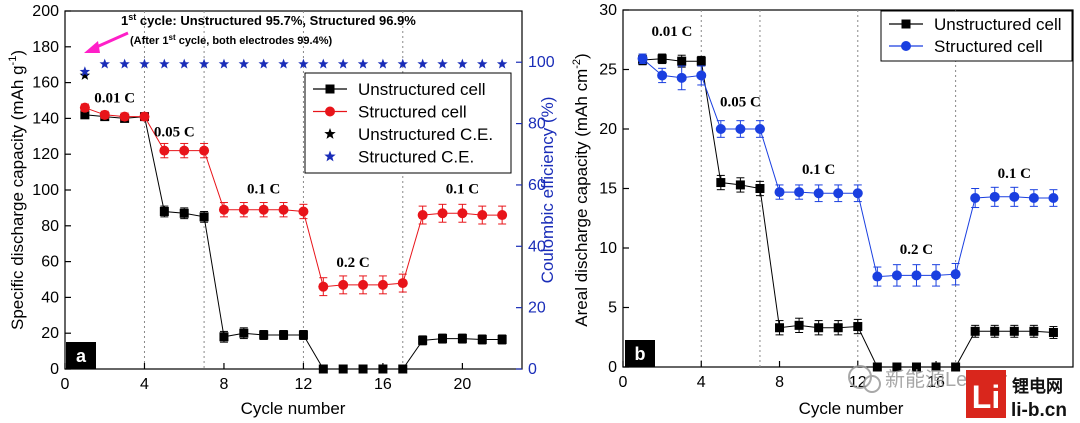  Describe the element at coordinates (608, 248) in the screenshot. I see `y-tick-label: 10` at that location.